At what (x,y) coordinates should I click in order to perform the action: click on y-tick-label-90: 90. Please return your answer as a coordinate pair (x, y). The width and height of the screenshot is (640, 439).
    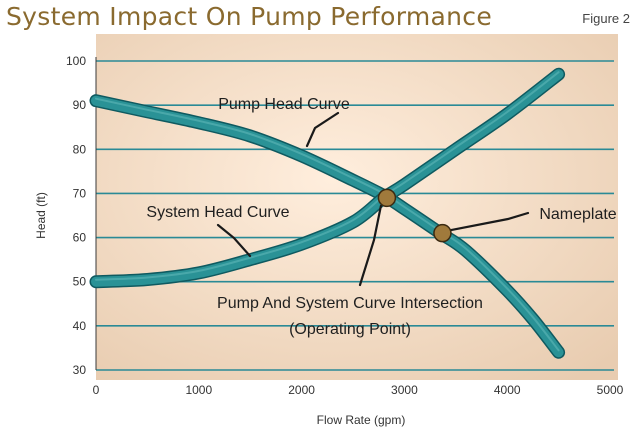
    Looking at the image, I should click on (80, 105).